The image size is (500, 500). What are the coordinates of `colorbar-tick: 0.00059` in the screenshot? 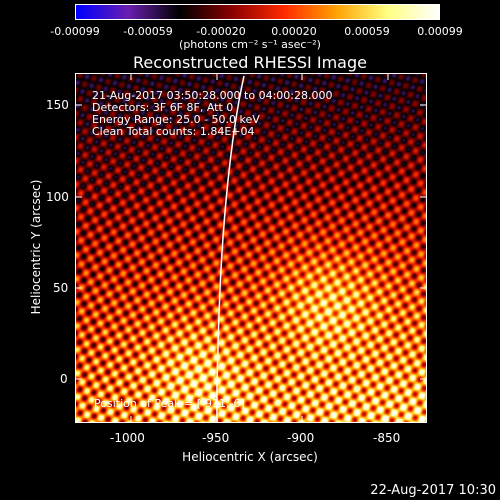 It's located at (367, 31).